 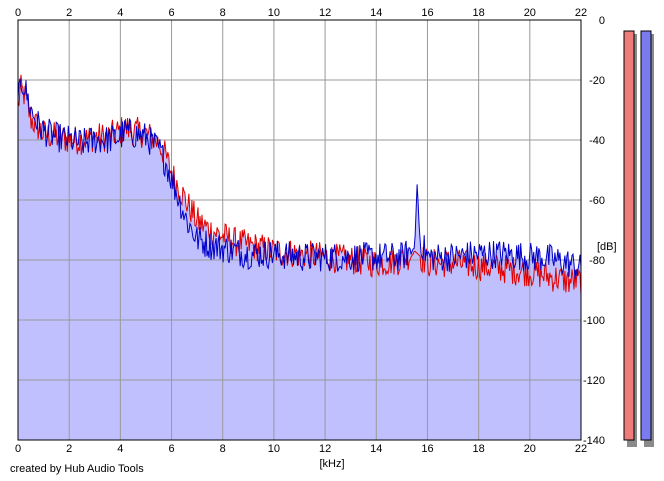 I want to click on x-tick-label-bottom: 20, so click(x=530, y=449).